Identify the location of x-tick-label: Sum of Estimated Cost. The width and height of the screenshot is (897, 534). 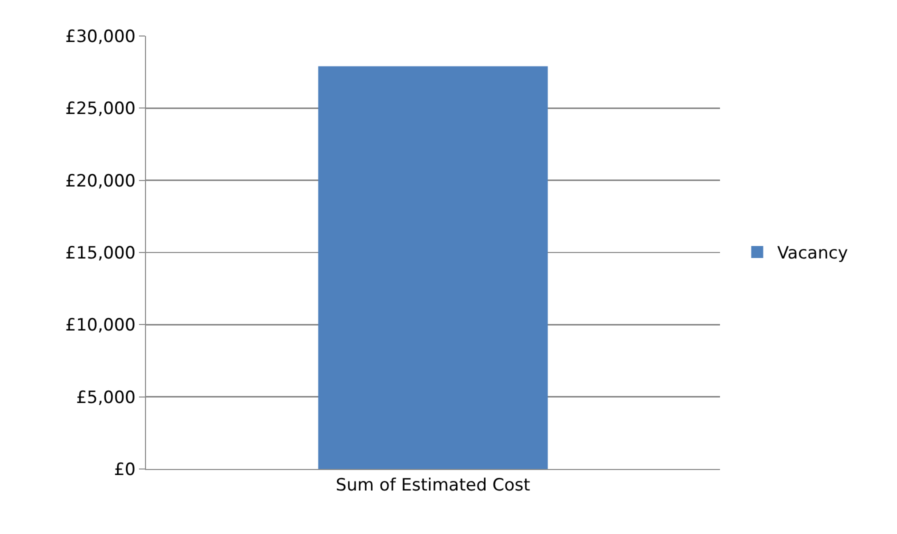
(433, 485).